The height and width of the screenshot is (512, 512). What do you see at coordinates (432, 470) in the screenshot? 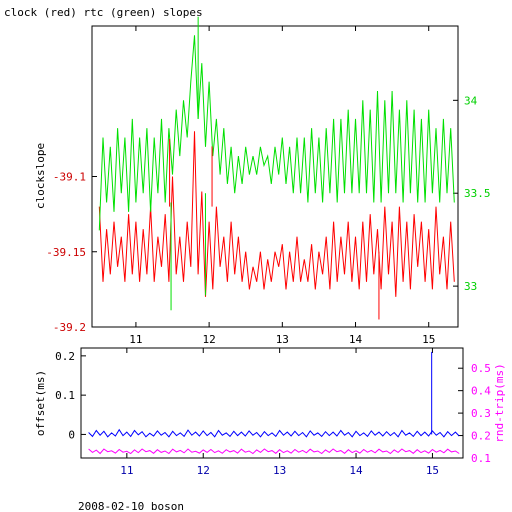
I see `bottom-x-tick-label: 15` at bounding box center [432, 470].